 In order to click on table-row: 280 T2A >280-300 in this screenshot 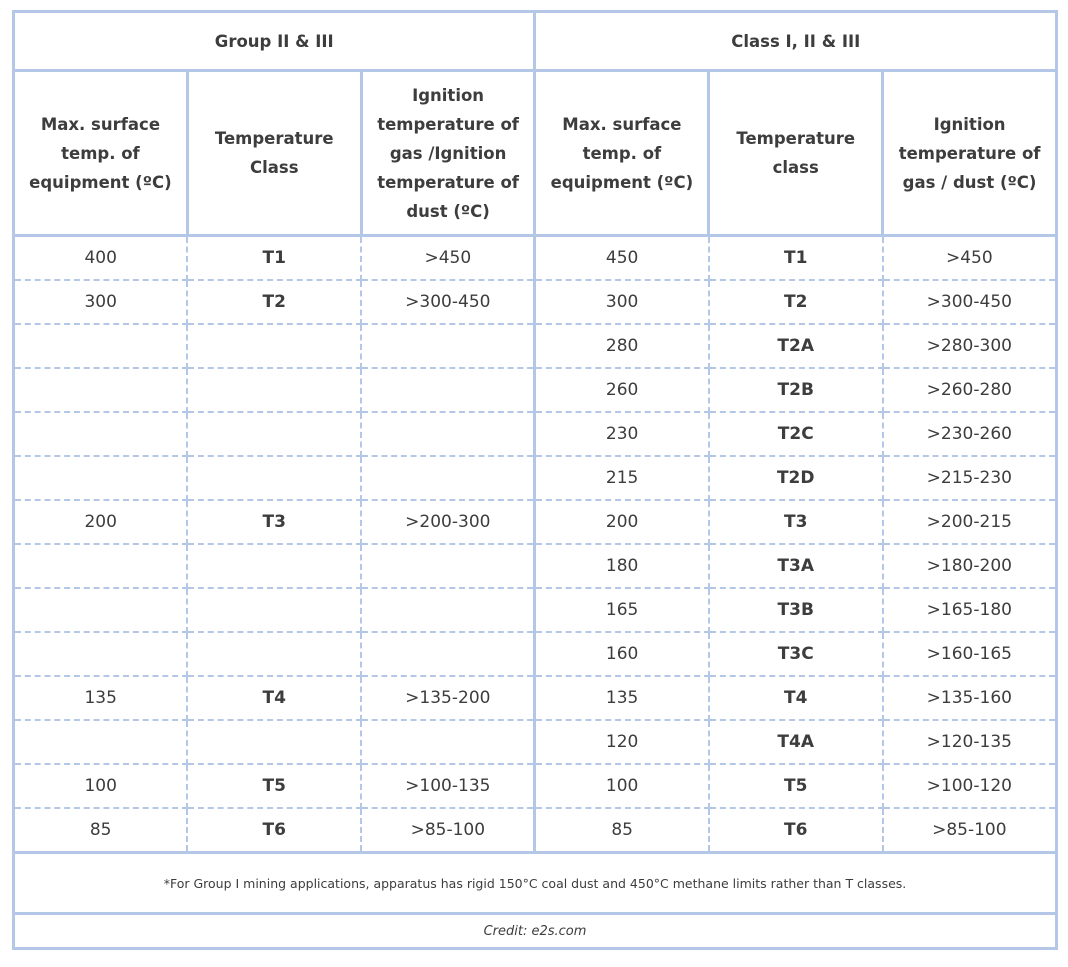, I will do `click(535, 346)`.